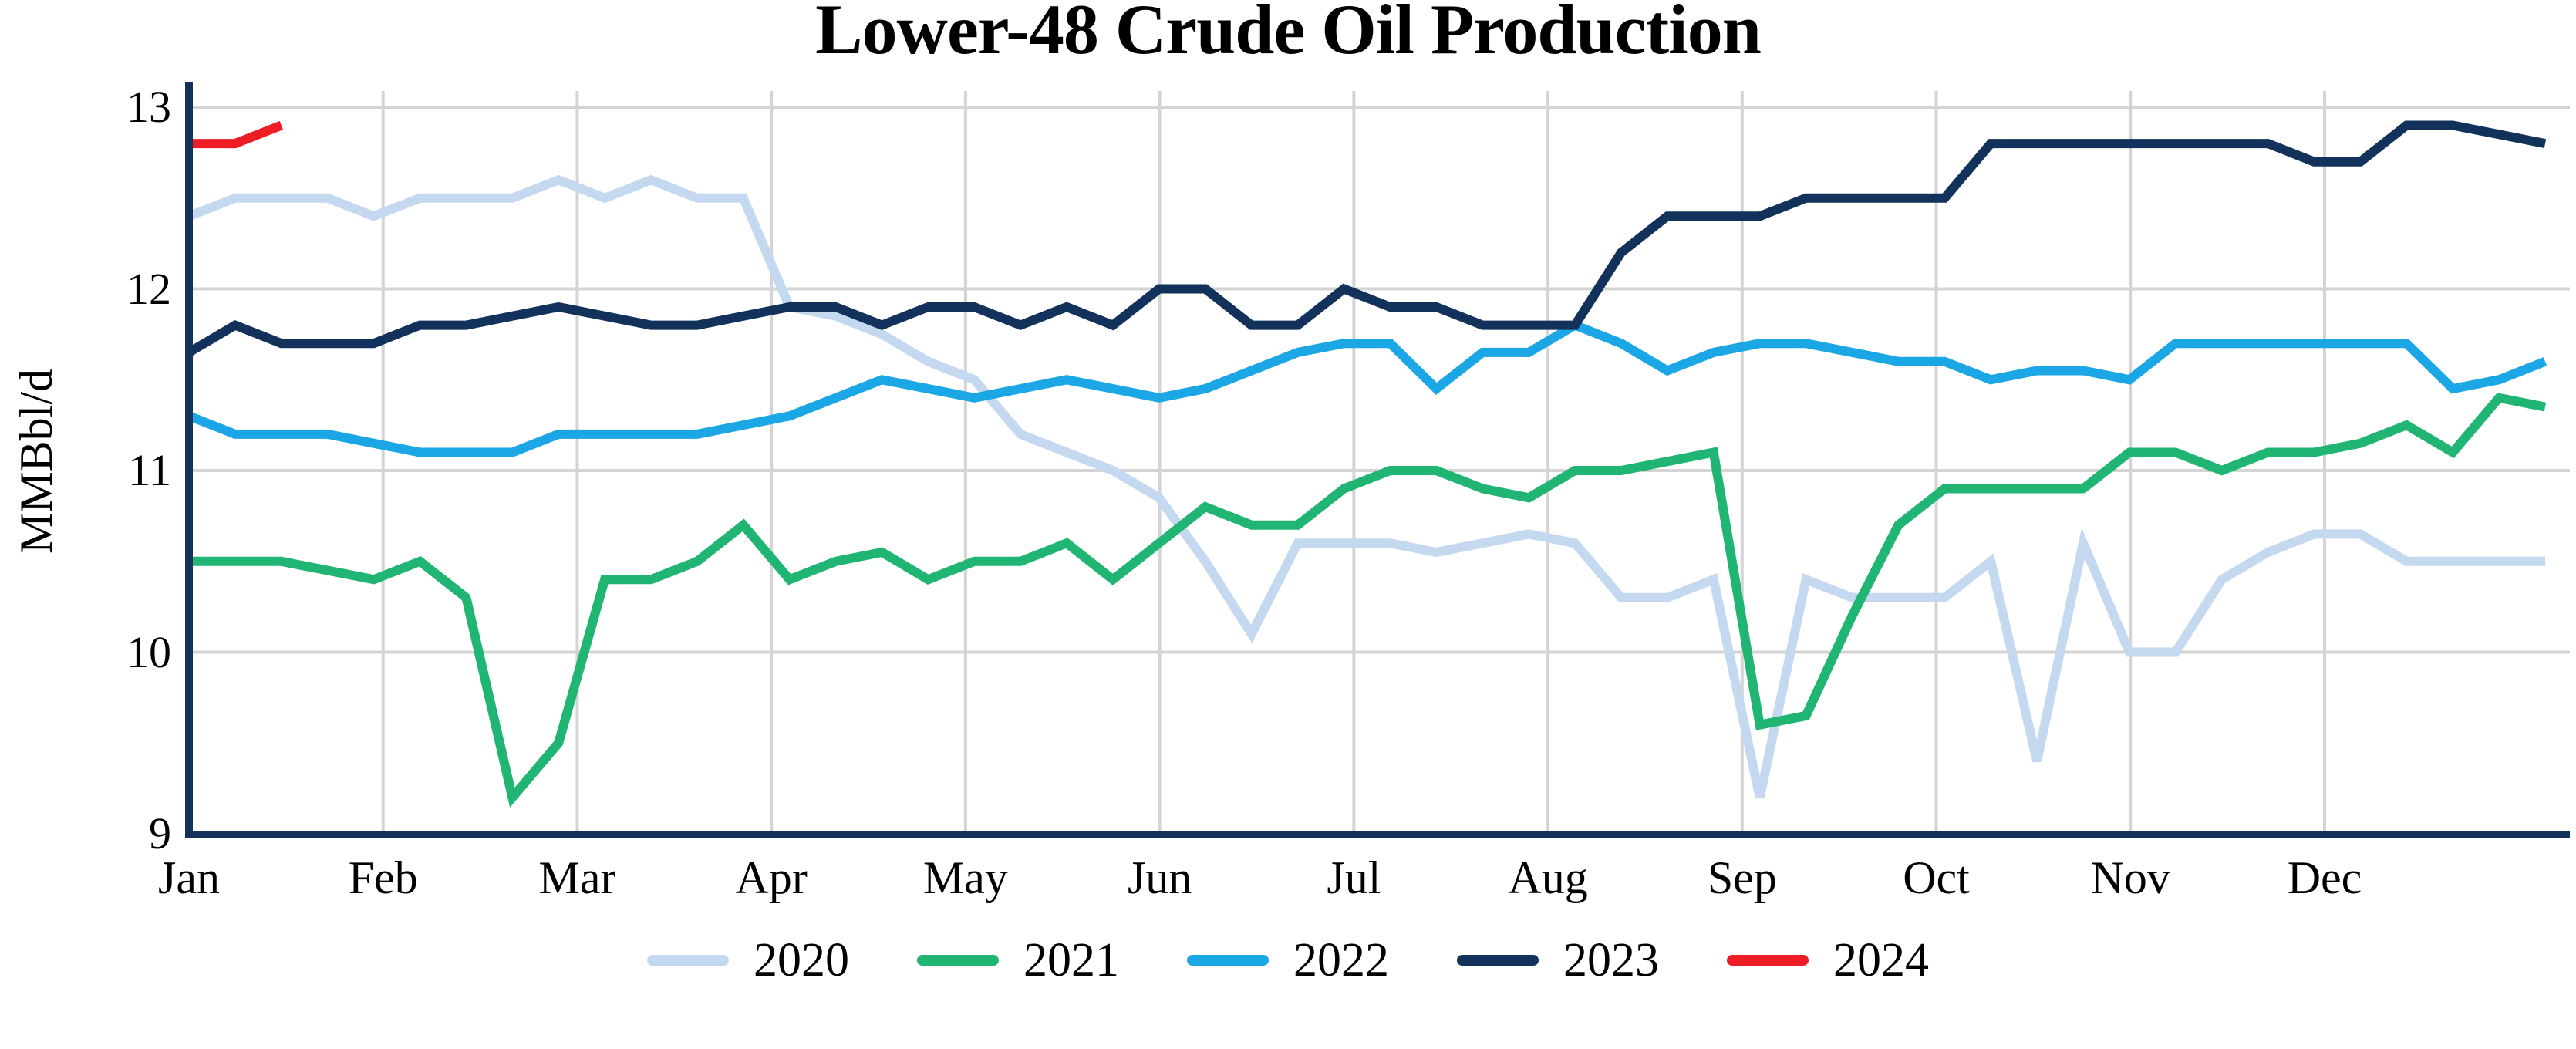 This screenshot has width=2576, height=1049. Describe the element at coordinates (1828, 960) in the screenshot. I see `legend-item-2024: 2024` at that location.